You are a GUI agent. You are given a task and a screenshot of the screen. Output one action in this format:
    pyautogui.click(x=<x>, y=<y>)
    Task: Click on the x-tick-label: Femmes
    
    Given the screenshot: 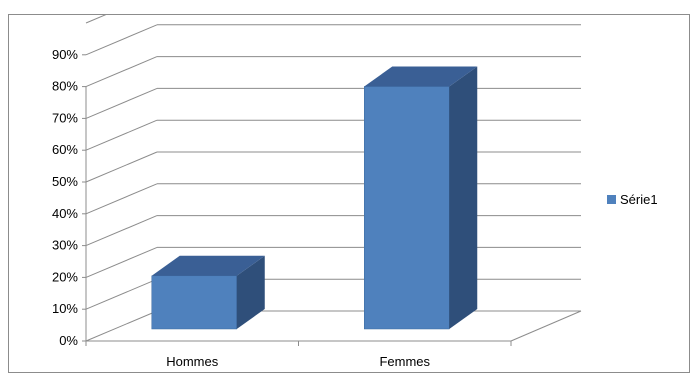 What is the action you would take?
    pyautogui.click(x=404, y=361)
    